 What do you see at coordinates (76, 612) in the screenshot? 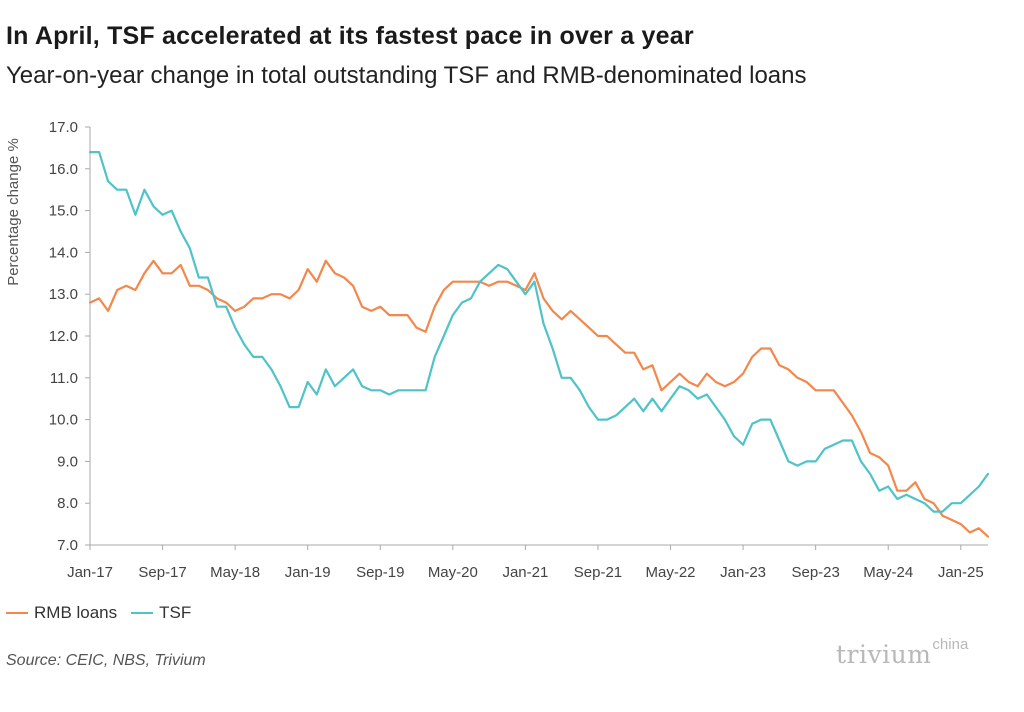
I see `legend-label-rmb-loans: RMB loans` at bounding box center [76, 612].